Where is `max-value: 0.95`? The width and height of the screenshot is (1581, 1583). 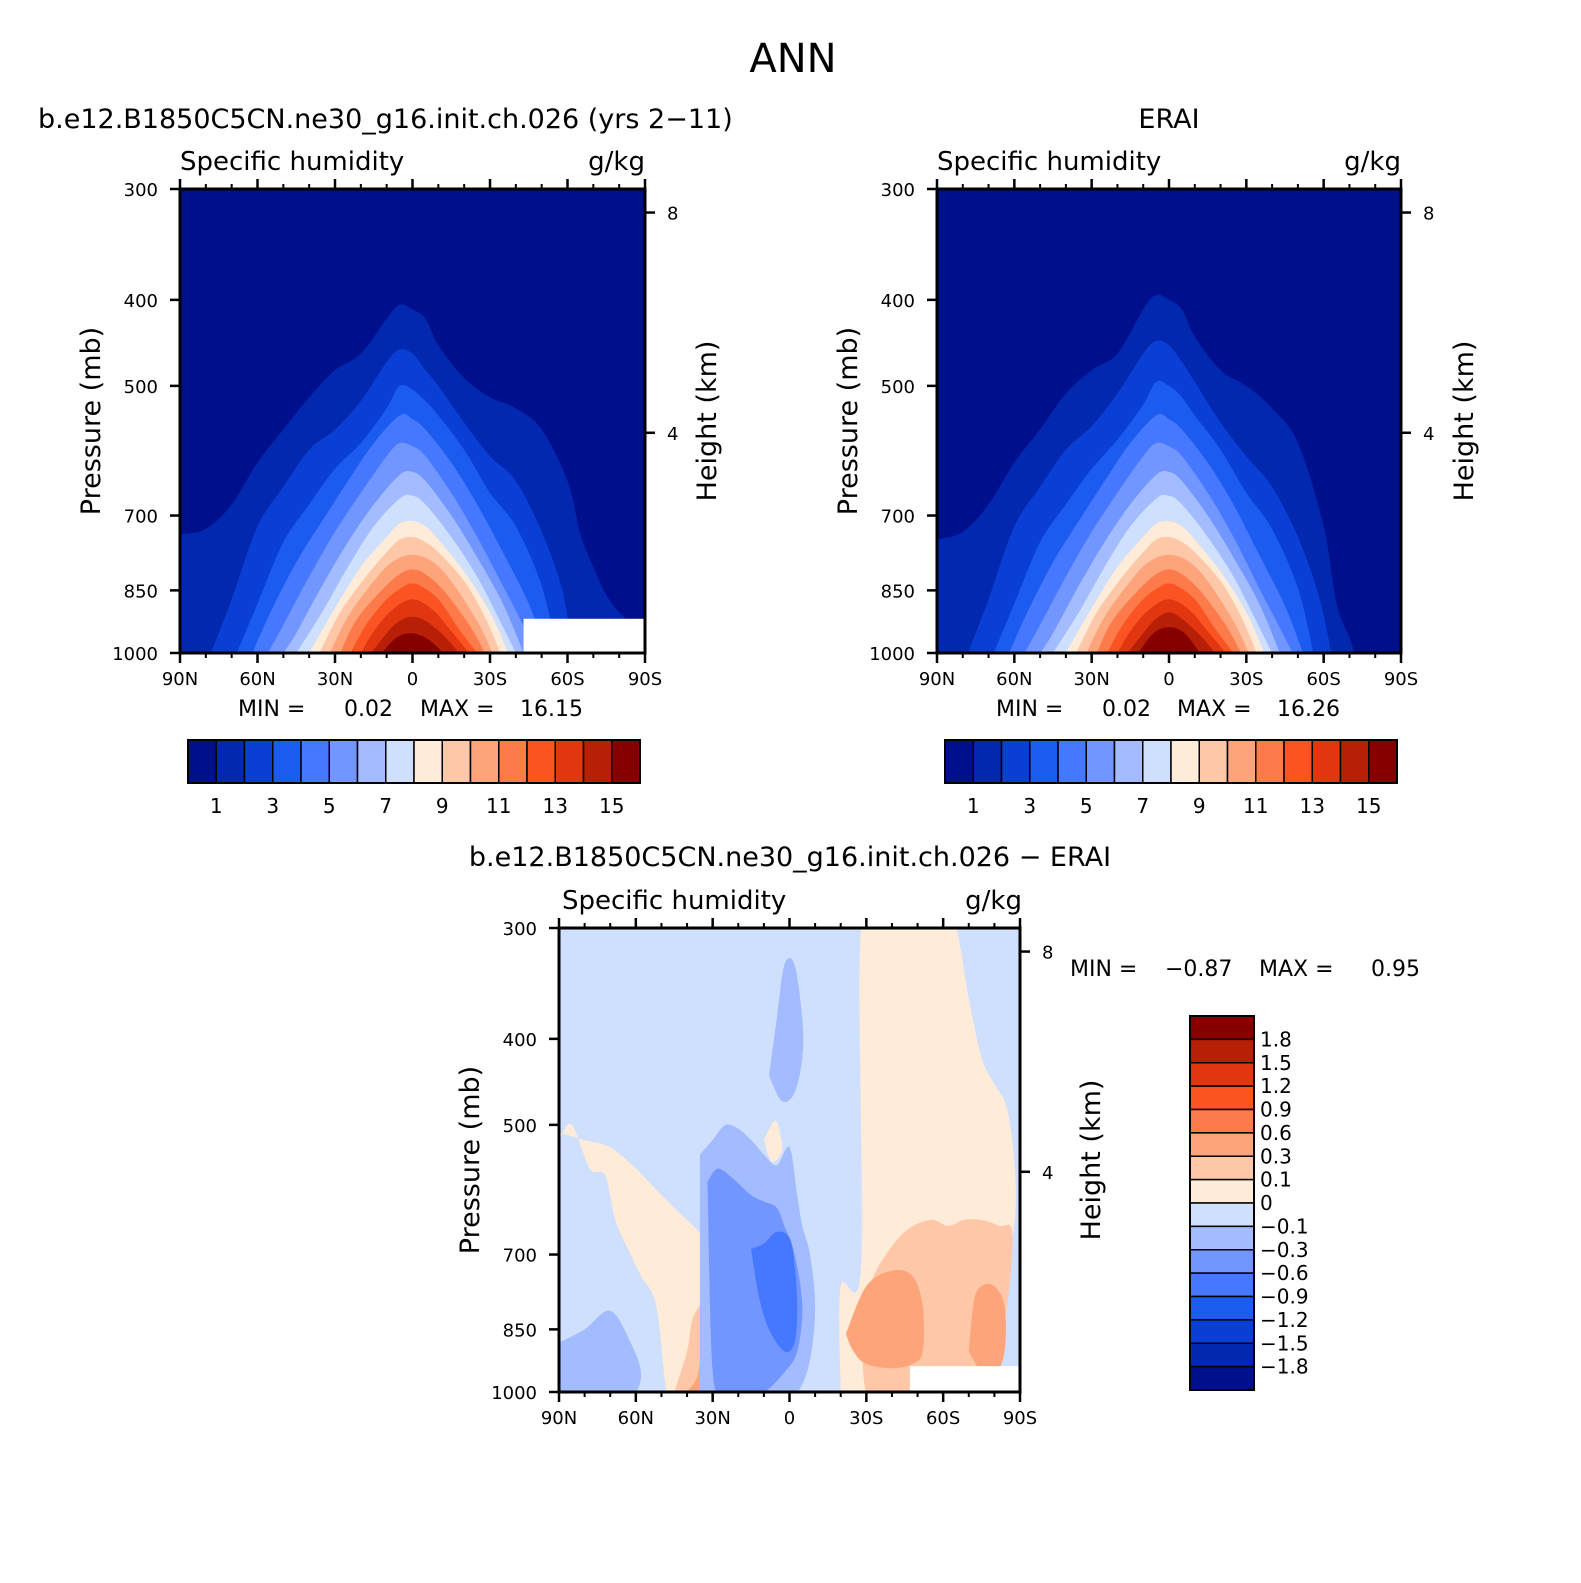
max-value: 0.95 is located at coordinates (1395, 969).